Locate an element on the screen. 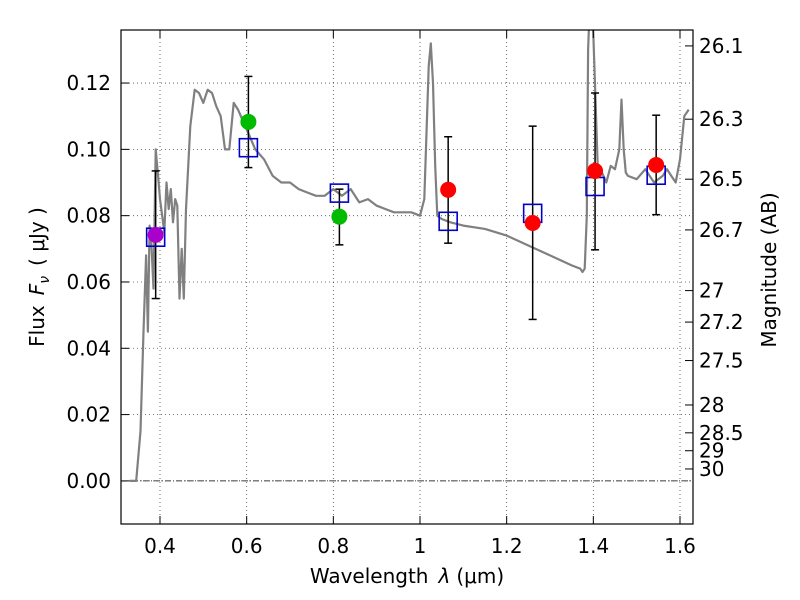 This screenshot has width=800, height=600. y-tick-label: 0.04 is located at coordinates (88, 348).